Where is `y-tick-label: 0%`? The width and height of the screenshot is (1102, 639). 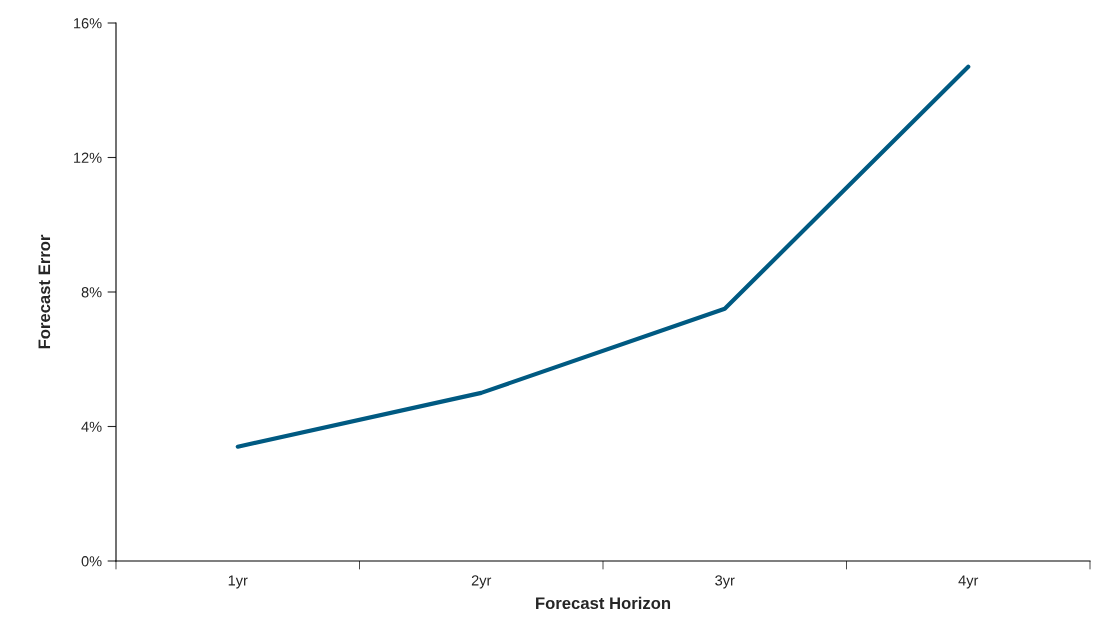 y-tick-label: 0% is located at coordinates (91, 561).